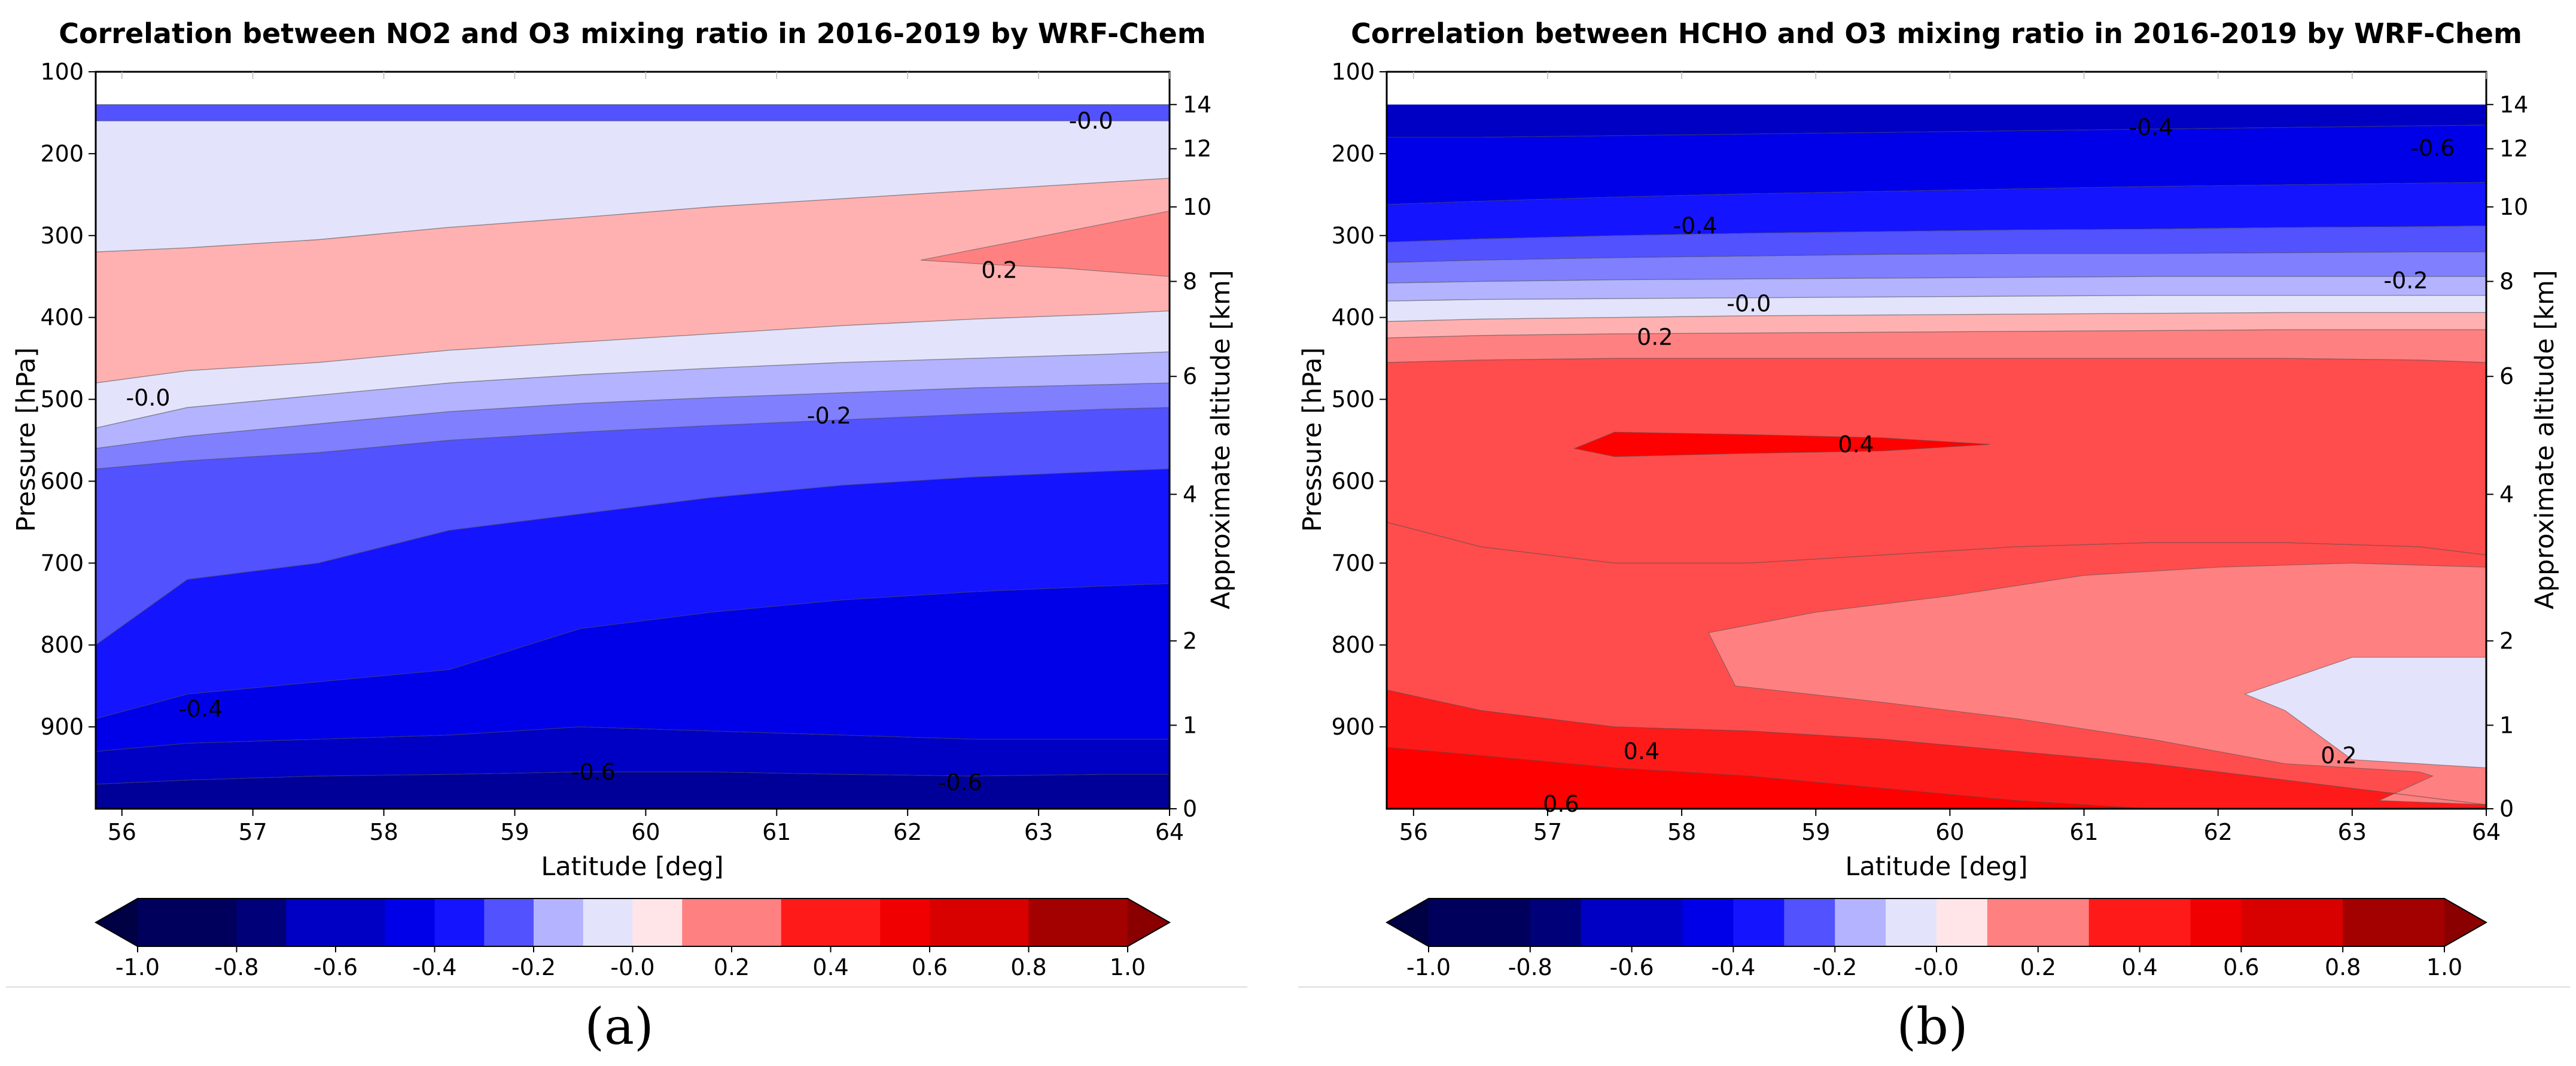 The width and height of the screenshot is (2576, 1066). I want to click on panel-b-ytick-label: 200, so click(1353, 154).